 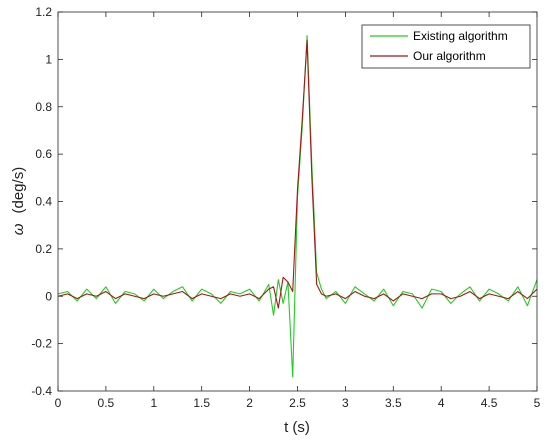 I want to click on y-tick-label: 0.2, so click(x=43, y=249).